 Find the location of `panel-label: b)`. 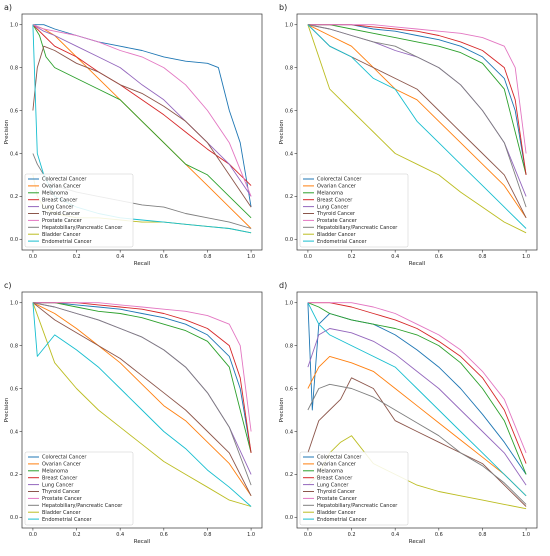

panel-label: b) is located at coordinates (283, 7).